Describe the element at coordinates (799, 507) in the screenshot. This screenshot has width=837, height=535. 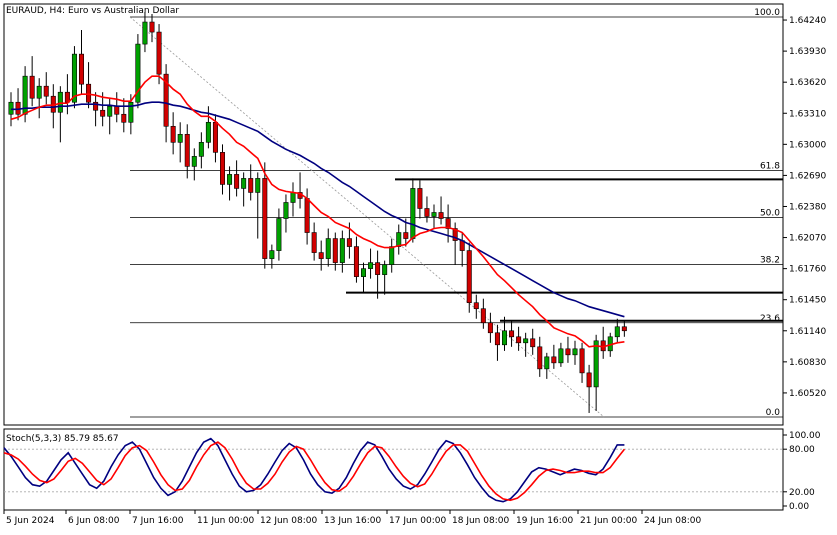
I see `stoch-tick-label-3: 0.00` at that location.